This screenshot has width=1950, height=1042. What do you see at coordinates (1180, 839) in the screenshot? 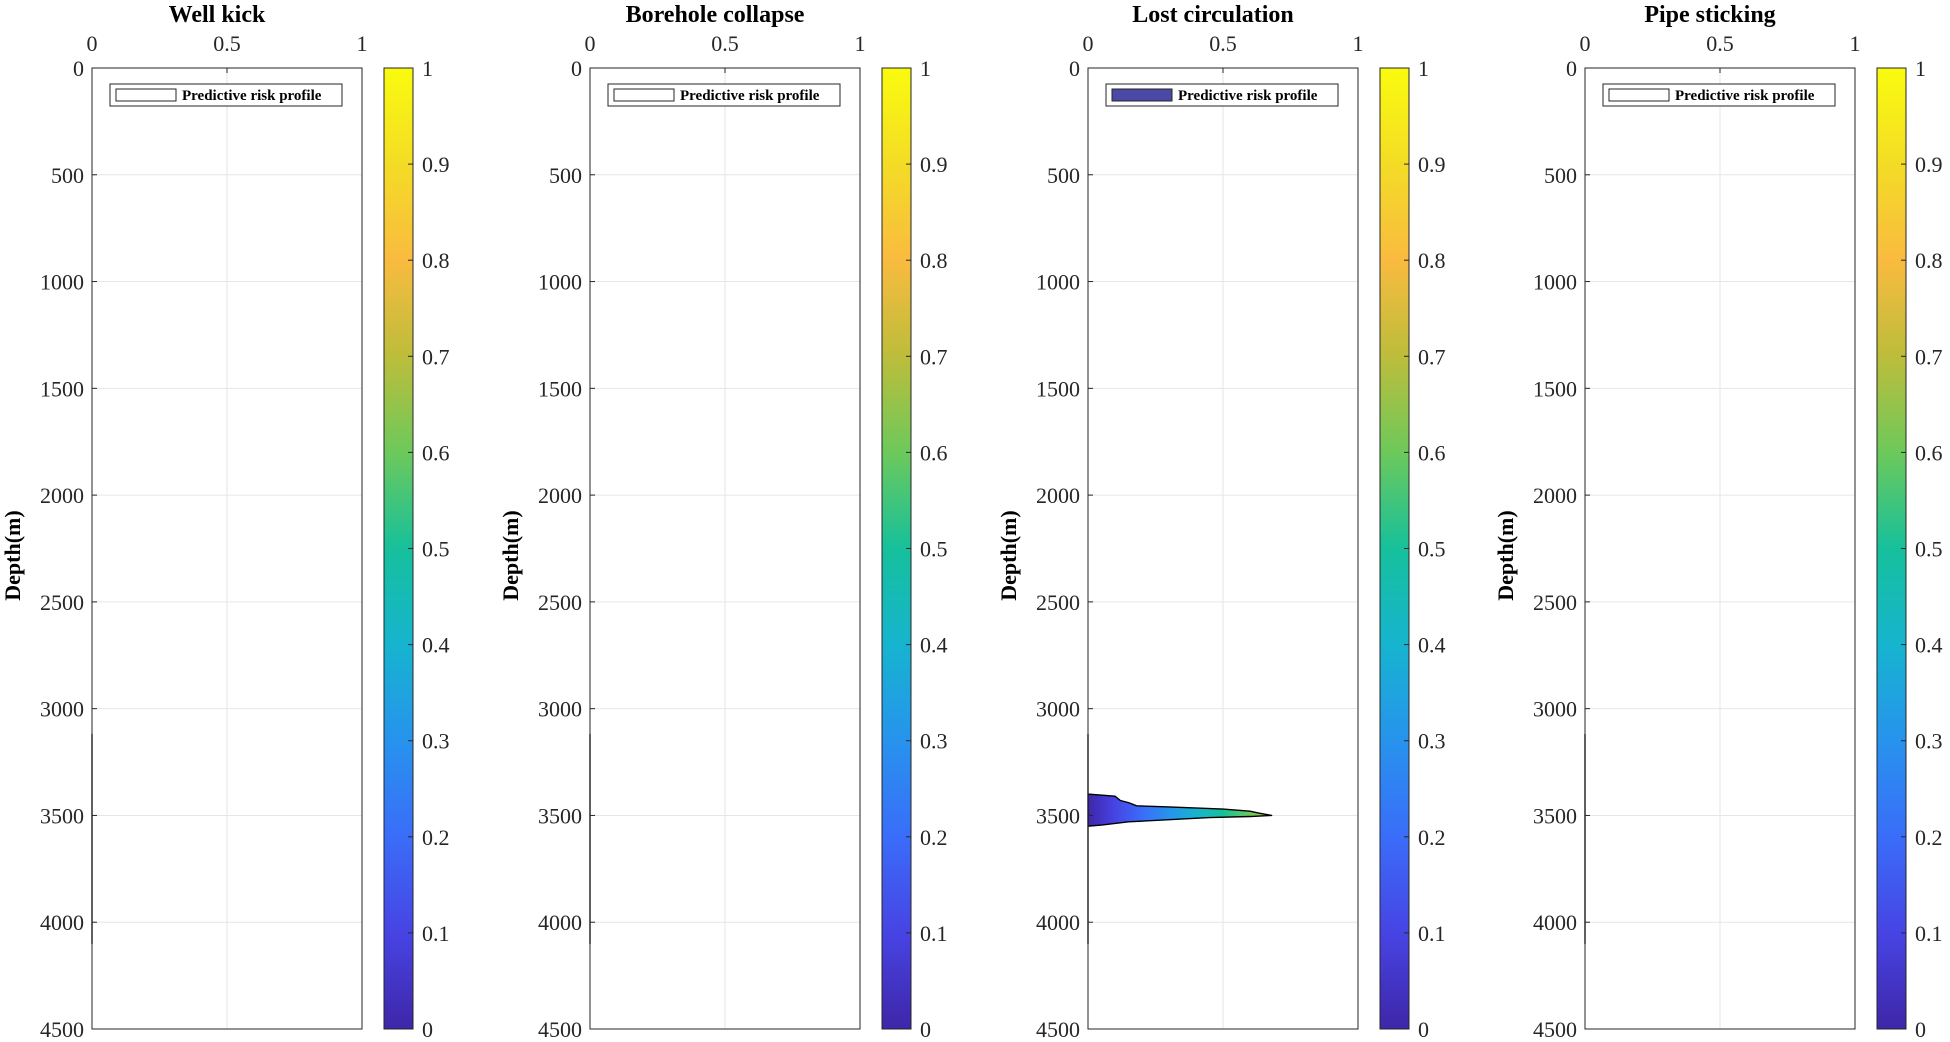
I see `risk-profile-area` at bounding box center [1180, 839].